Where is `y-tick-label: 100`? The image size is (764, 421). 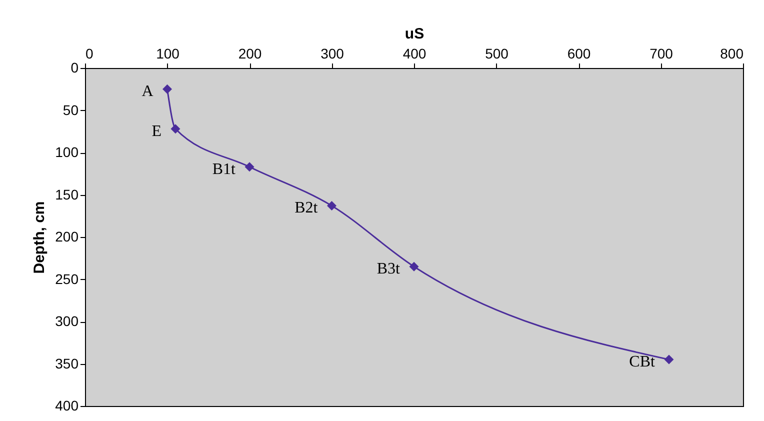
y-tick-label: 100 is located at coordinates (67, 152).